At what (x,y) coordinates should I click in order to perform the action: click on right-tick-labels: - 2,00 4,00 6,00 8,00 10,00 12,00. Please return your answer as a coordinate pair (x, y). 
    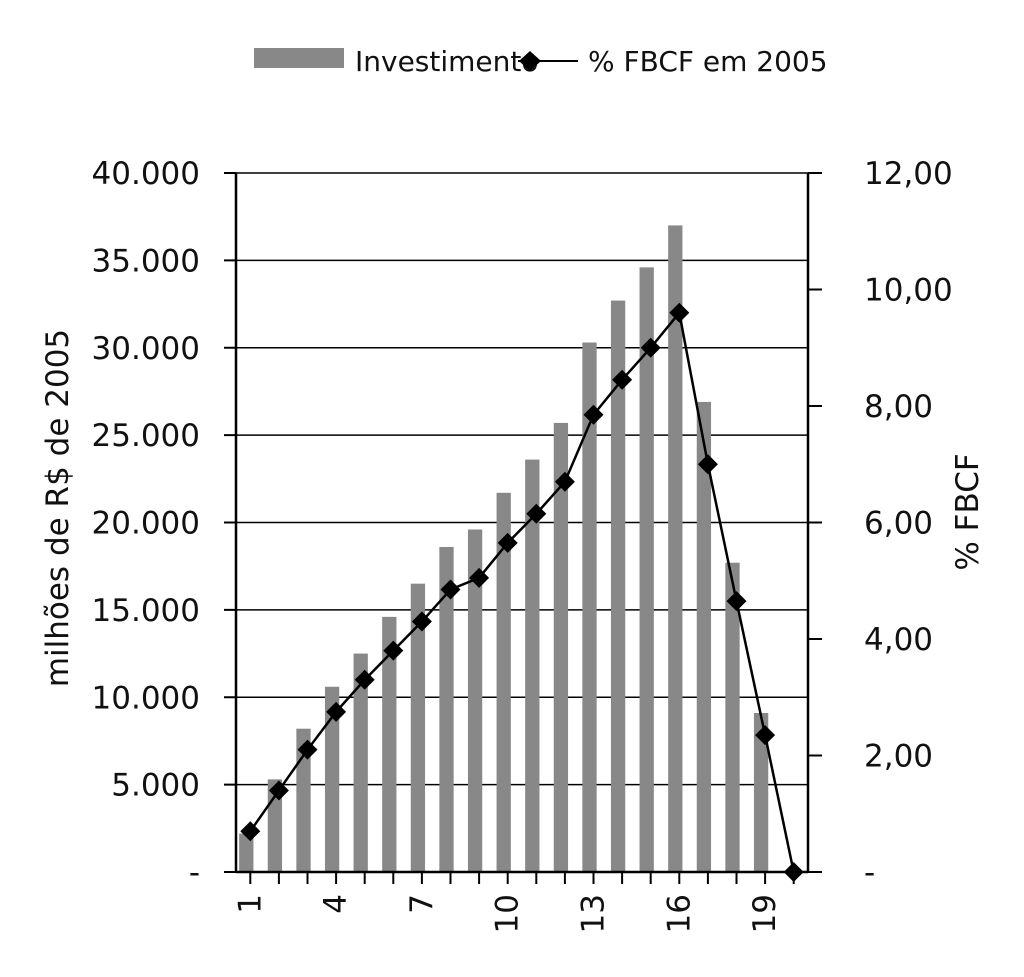
    Looking at the image, I should click on (908, 523).